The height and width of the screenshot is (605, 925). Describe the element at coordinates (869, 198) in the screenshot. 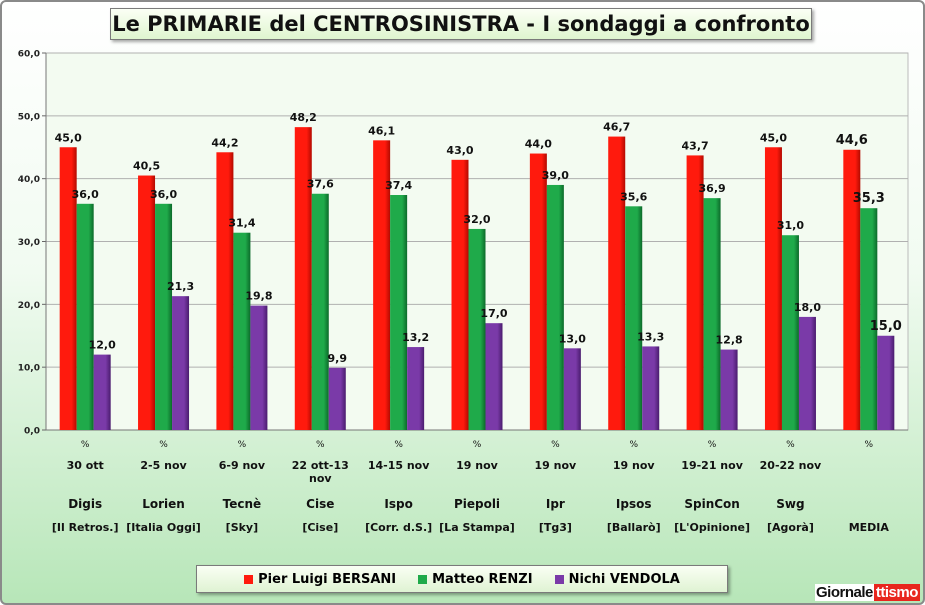

I see `data-label-renzi: 35,3` at that location.